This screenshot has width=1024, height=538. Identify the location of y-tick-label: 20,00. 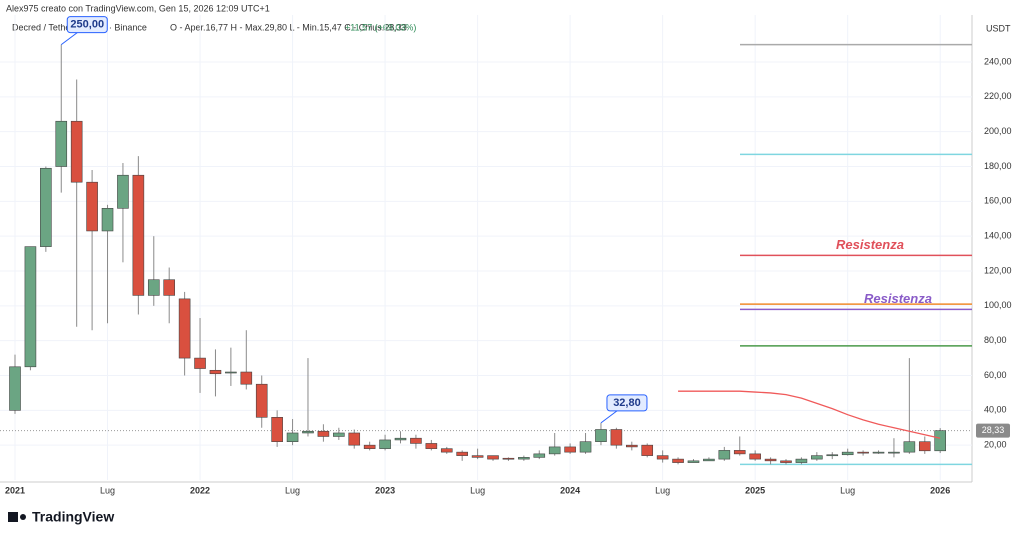
(995, 445).